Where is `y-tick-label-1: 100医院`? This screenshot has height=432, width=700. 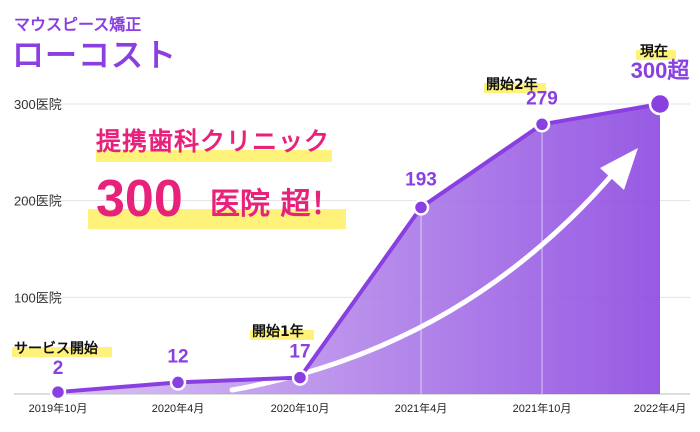
y-tick-label-1: 100医院 is located at coordinates (38, 297).